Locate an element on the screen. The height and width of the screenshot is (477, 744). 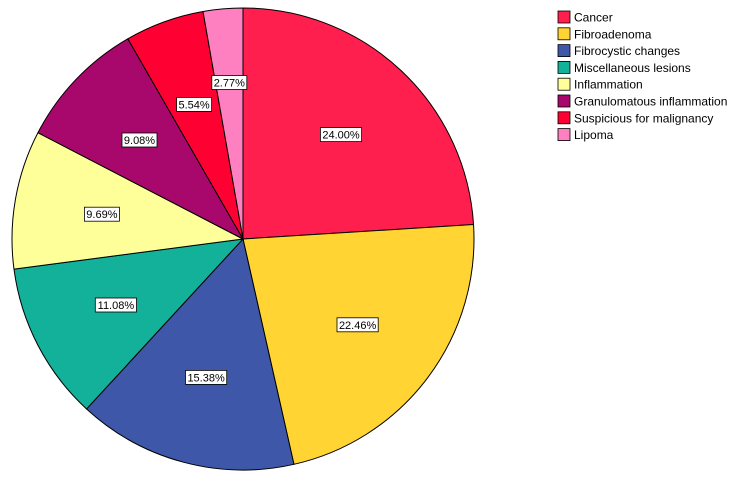
slice-label-granulomatous-inflammation: 9.08% is located at coordinates (139, 140).